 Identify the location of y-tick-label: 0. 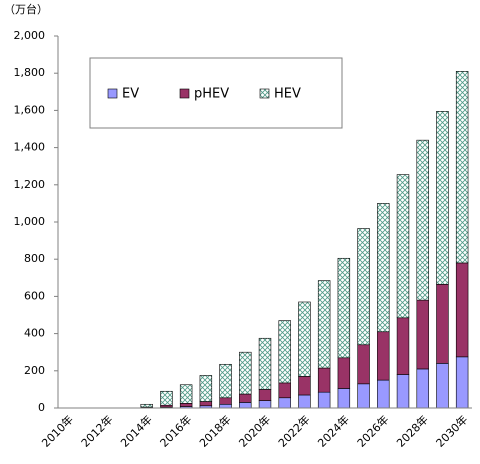
(41, 407).